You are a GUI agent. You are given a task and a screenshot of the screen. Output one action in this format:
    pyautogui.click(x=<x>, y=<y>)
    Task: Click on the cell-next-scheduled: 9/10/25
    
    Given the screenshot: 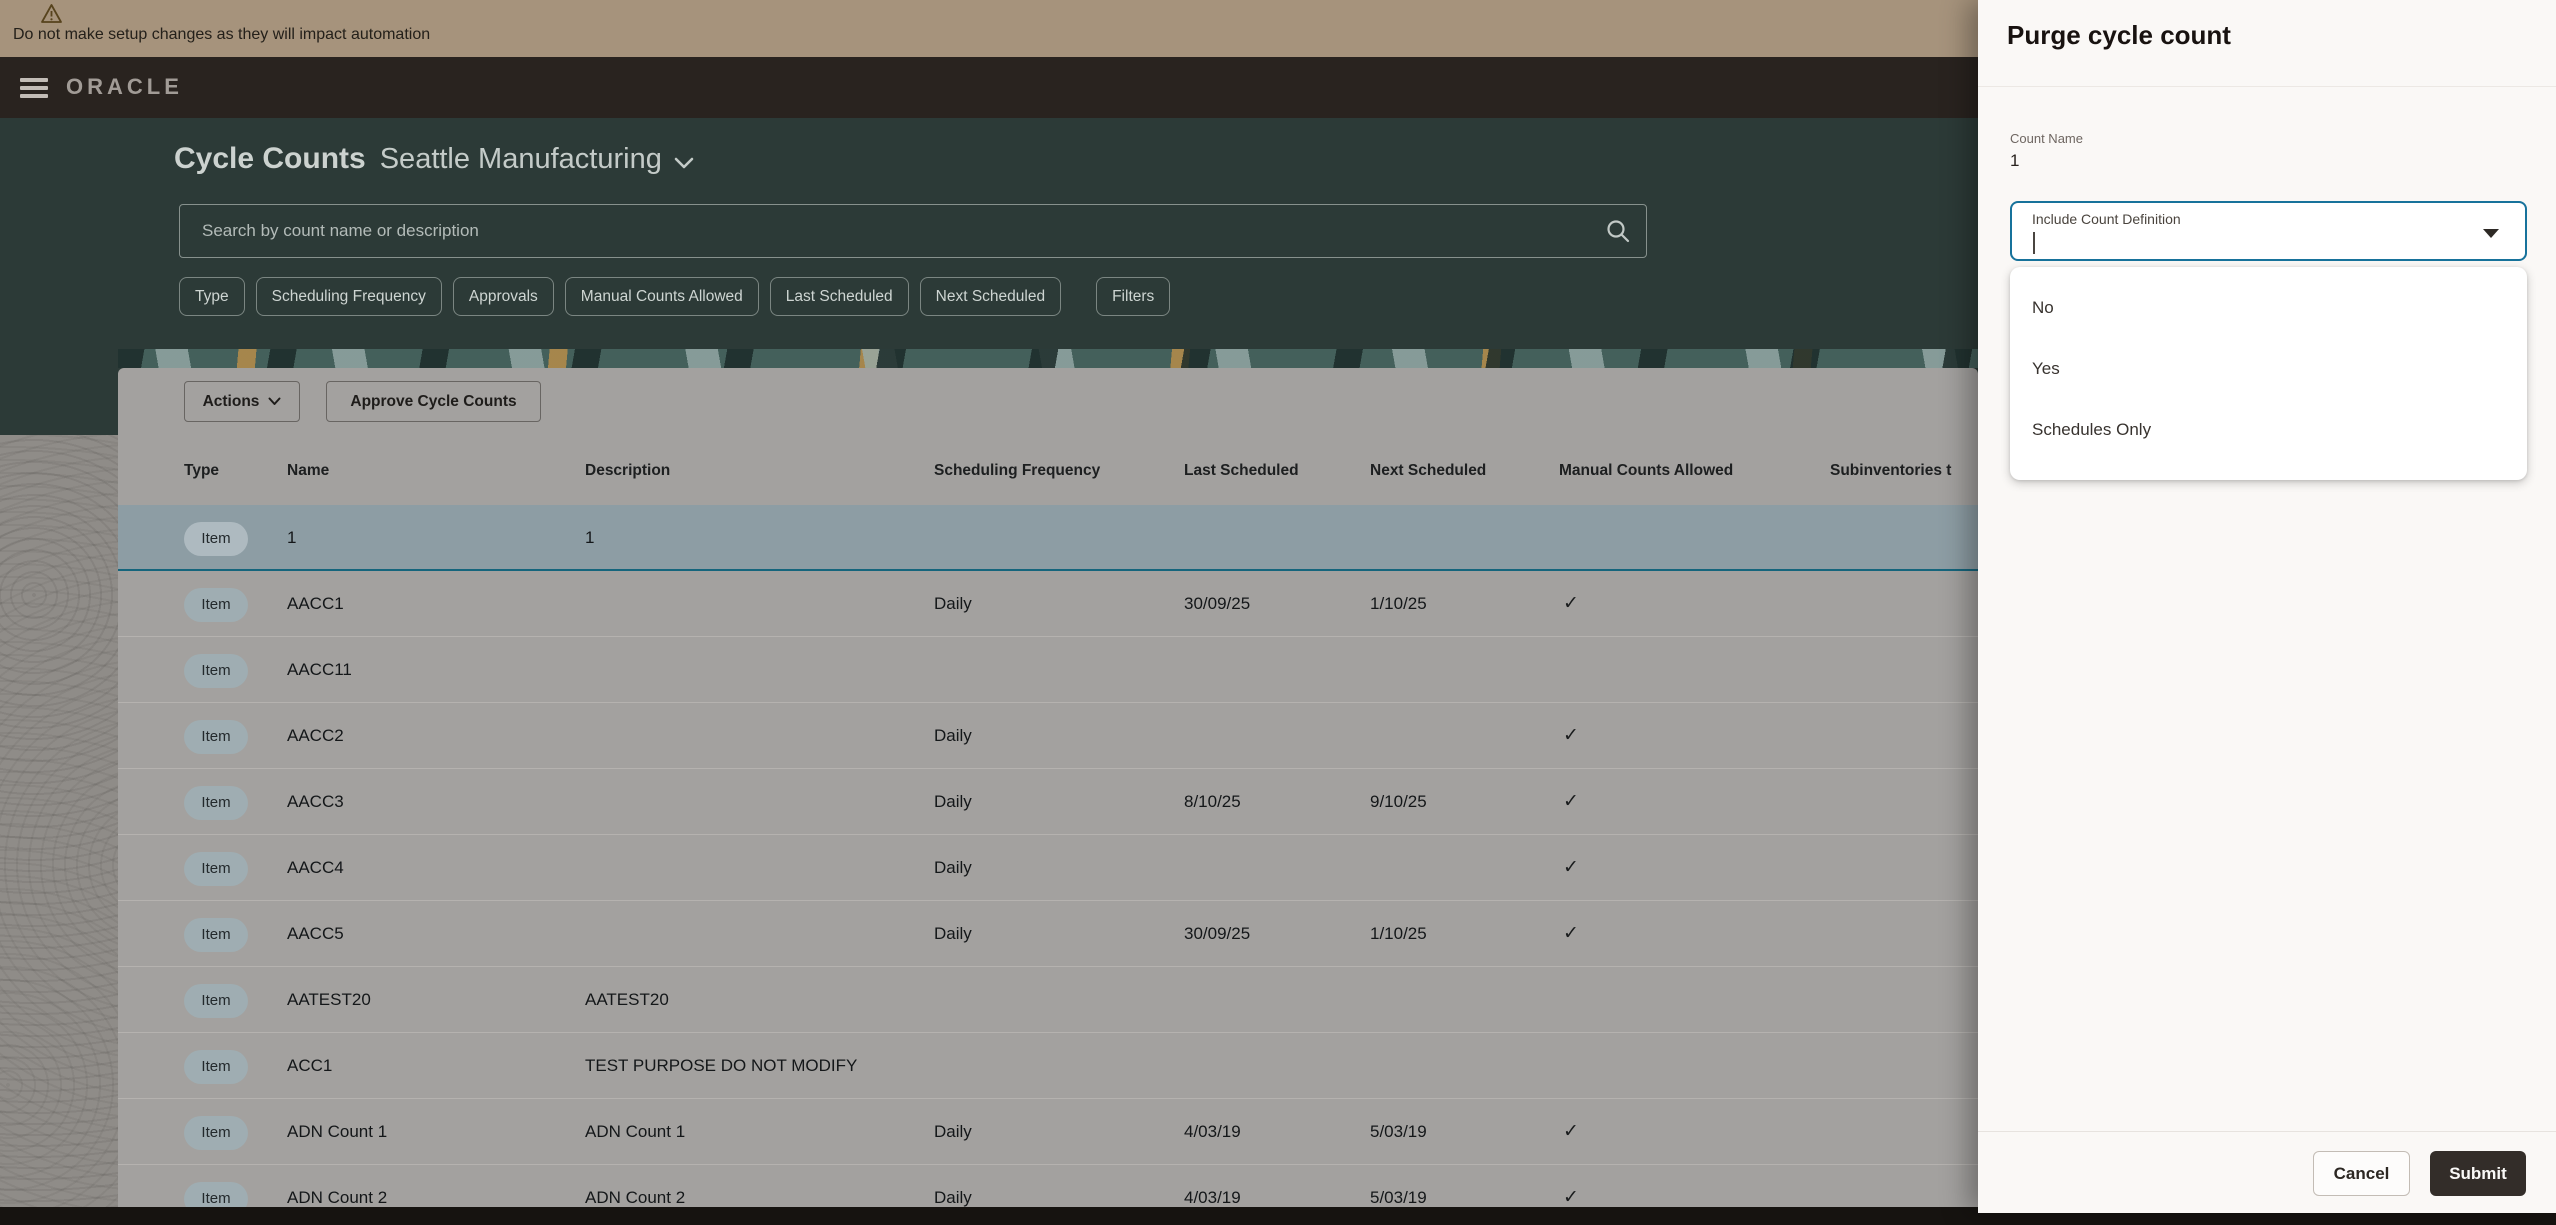 What is the action you would take?
    pyautogui.click(x=1398, y=801)
    